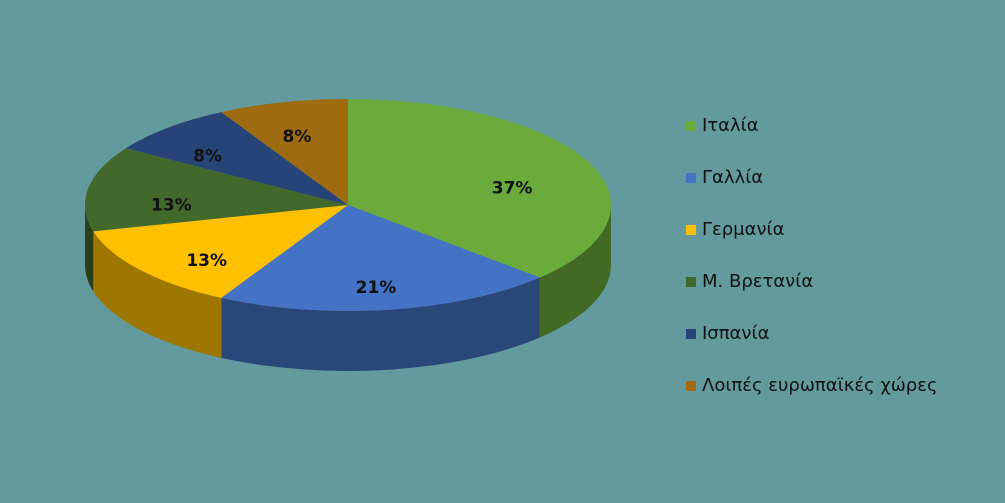  I want to click on legend-label: Ιταλία, so click(730, 125).